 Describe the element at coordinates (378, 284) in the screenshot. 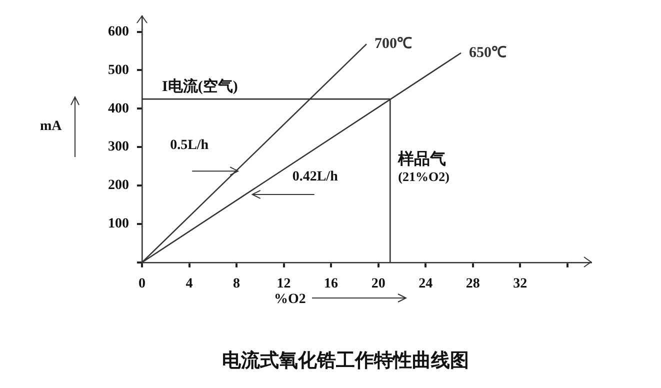

I see `x-tick-label: 20` at that location.